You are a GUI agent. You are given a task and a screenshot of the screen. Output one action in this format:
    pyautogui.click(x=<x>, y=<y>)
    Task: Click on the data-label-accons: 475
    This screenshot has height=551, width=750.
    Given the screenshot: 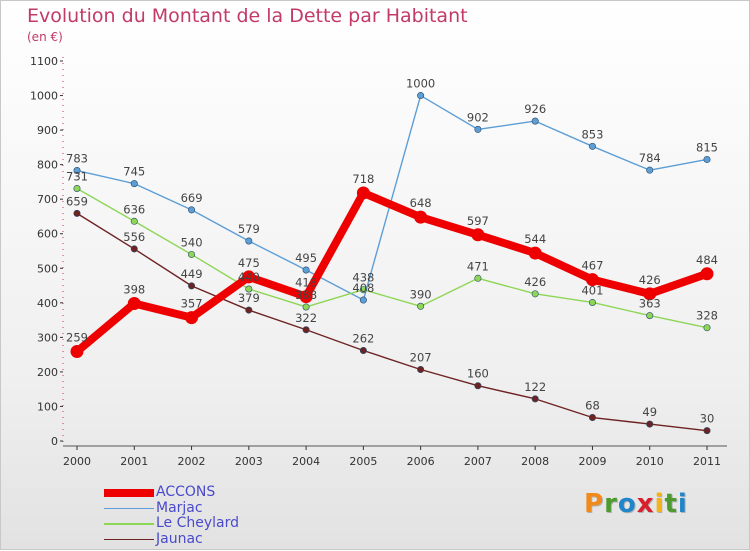 What is the action you would take?
    pyautogui.click(x=249, y=263)
    